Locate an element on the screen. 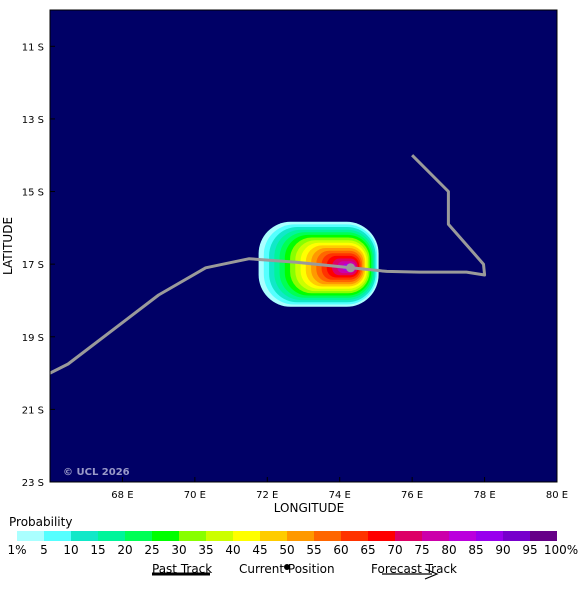 The image size is (580, 602). scale-label: 90 is located at coordinates (503, 550).